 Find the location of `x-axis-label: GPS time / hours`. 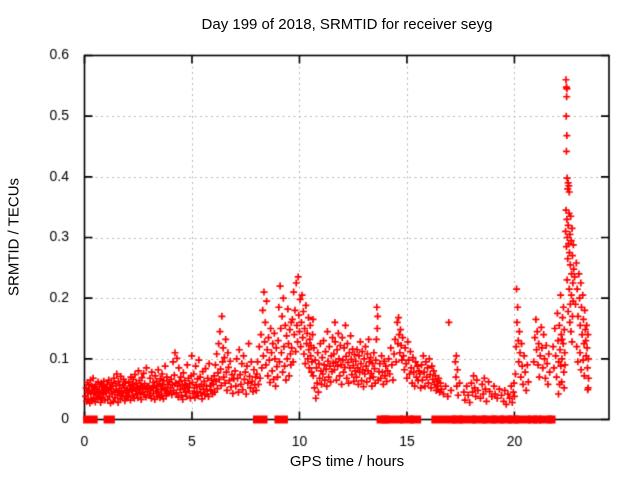

x-axis-label: GPS time / hours is located at coordinates (347, 461).